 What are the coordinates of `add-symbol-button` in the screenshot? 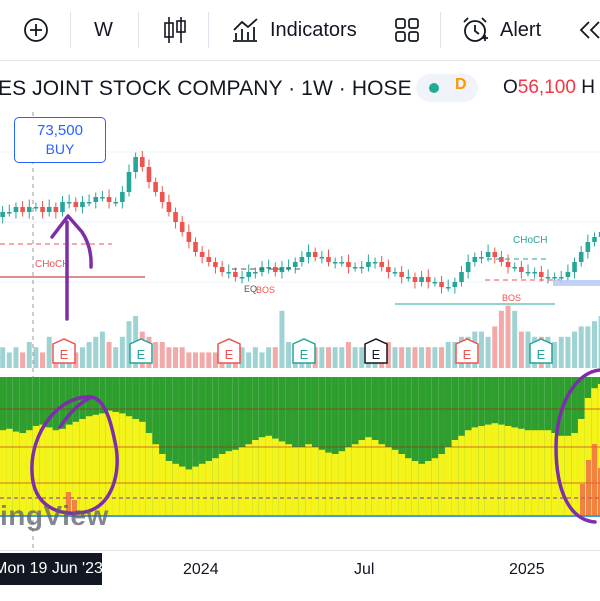 It's located at (36, 30).